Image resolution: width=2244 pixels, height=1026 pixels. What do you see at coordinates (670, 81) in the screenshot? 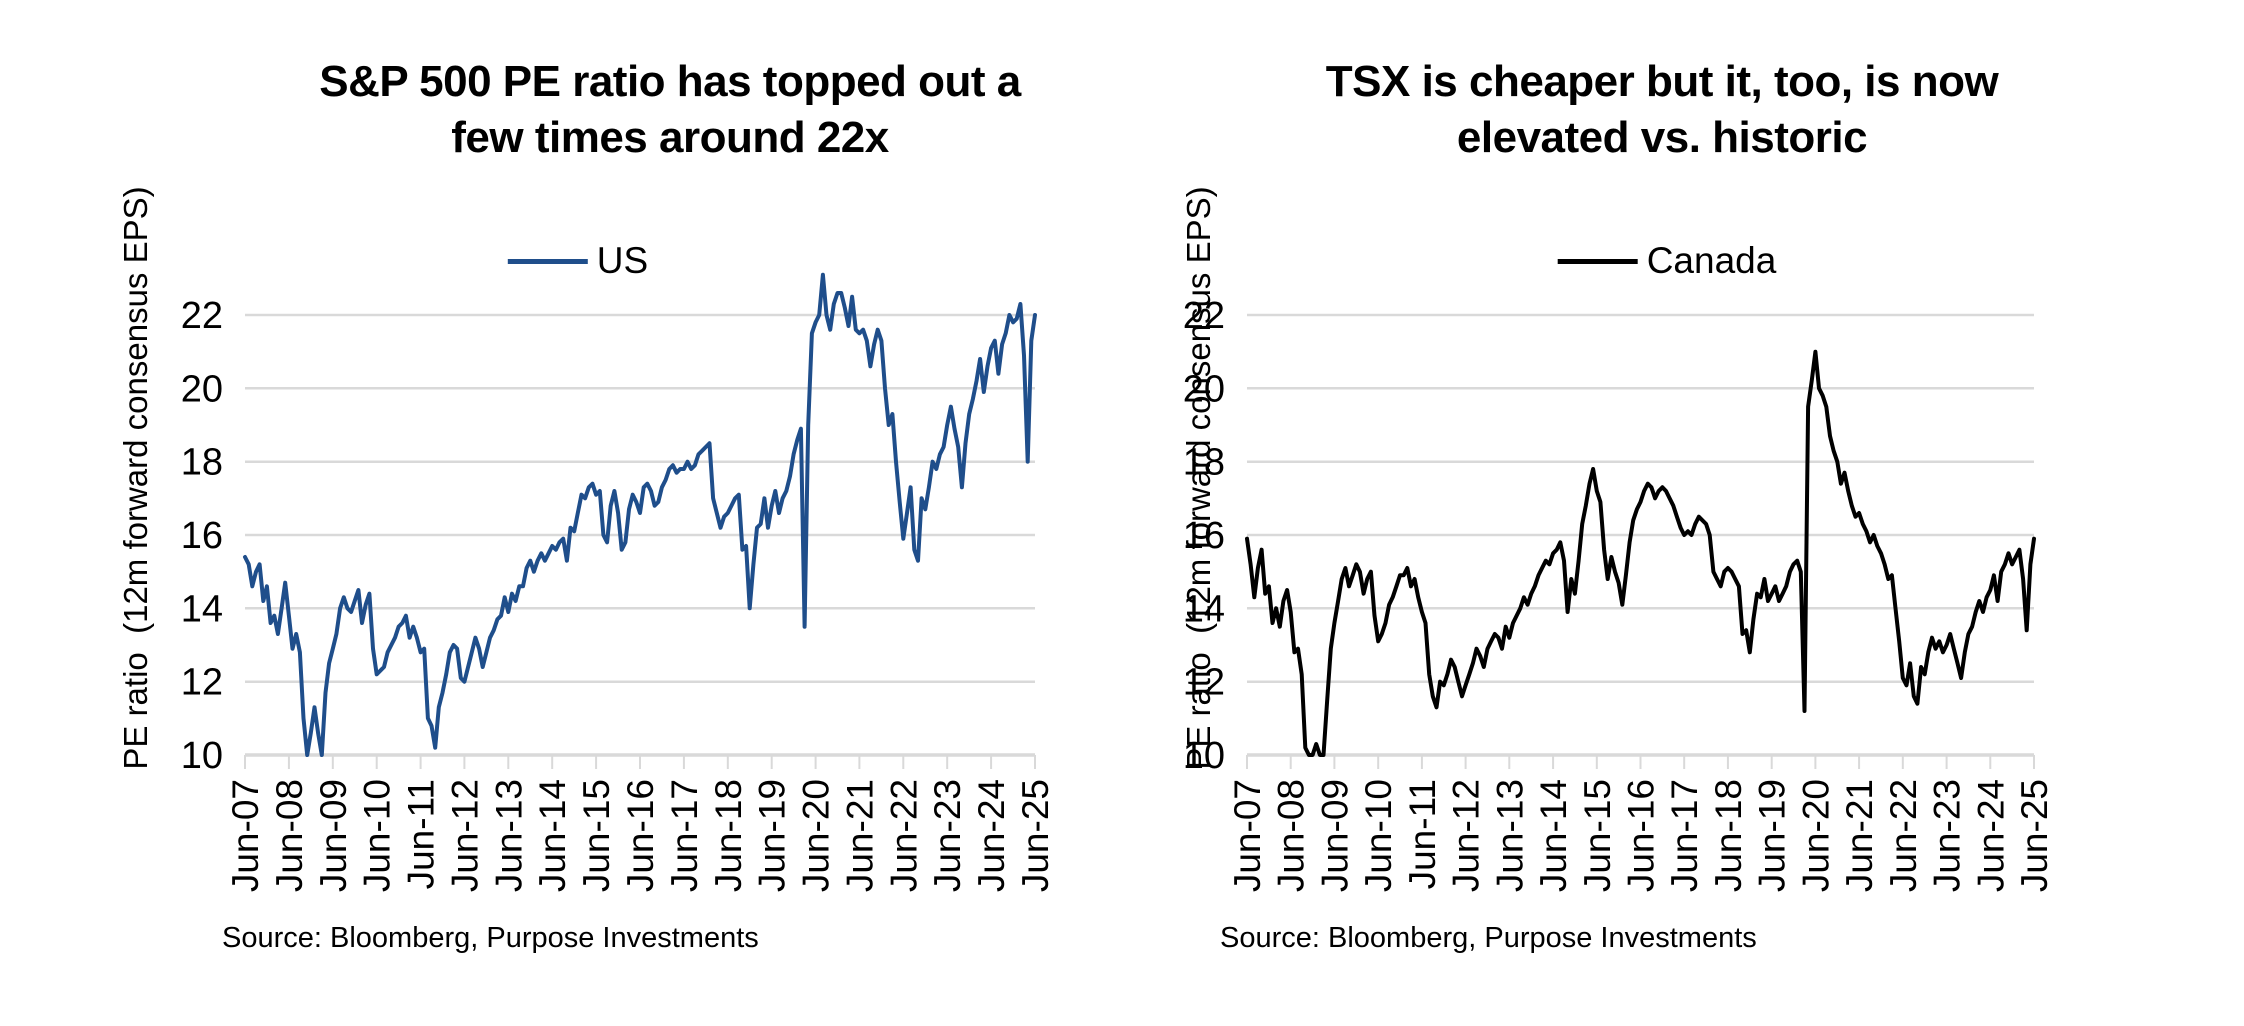
I see `chart-title-line1: S&P 500 PE ratio has topped out a` at bounding box center [670, 81].